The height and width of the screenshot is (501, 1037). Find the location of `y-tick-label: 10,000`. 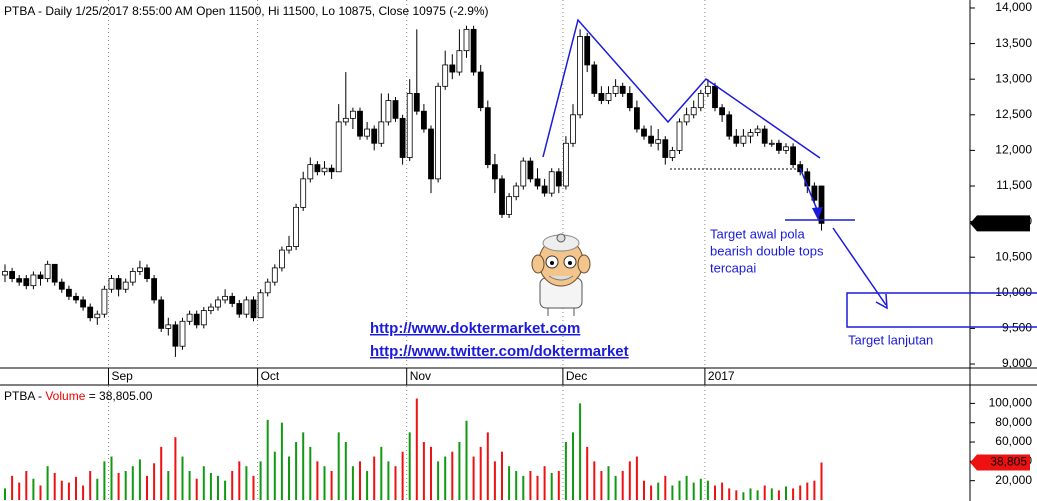

y-tick-label: 10,000 is located at coordinates (1013, 292).